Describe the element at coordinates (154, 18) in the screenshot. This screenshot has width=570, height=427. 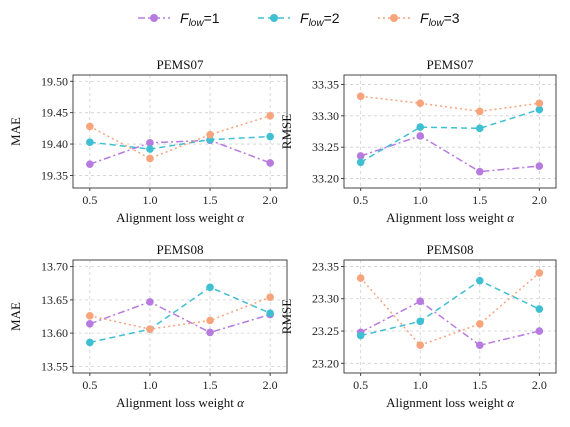
I see `legend-marker` at that location.